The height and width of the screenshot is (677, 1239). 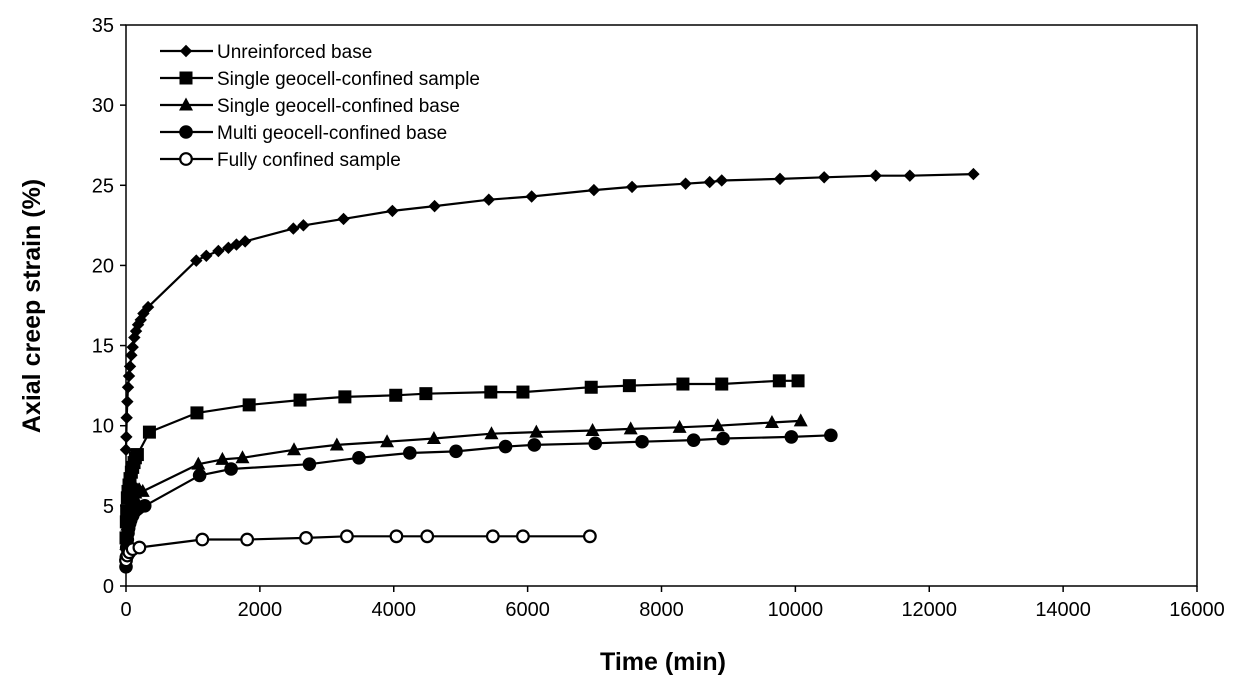 I want to click on legend-item: Fully confined sample, so click(x=280, y=160).